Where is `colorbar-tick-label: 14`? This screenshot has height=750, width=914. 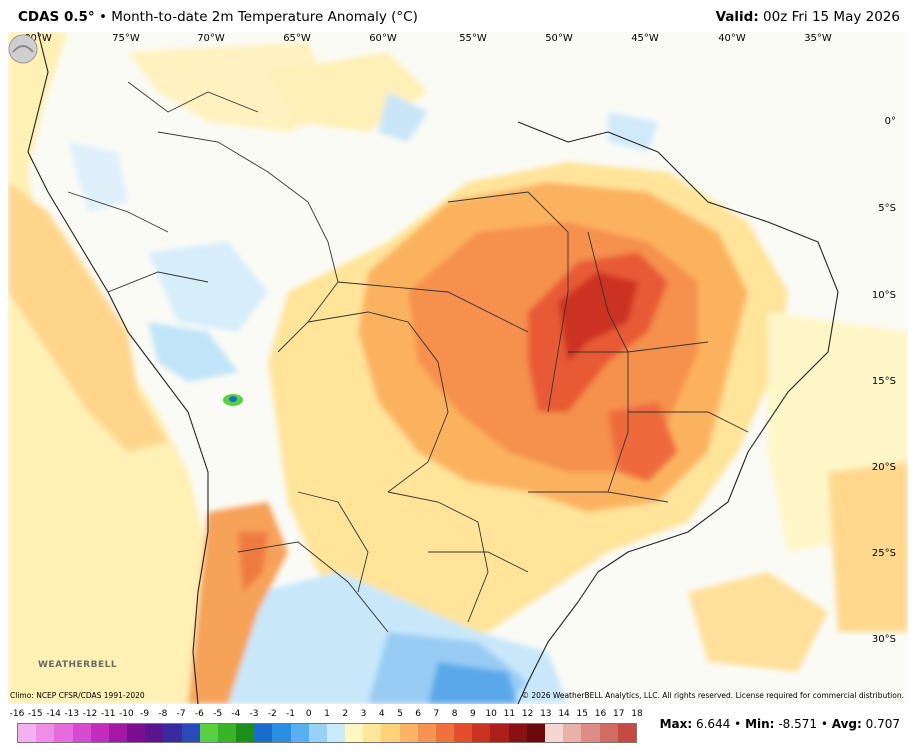 colorbar-tick-label: 14 is located at coordinates (564, 714).